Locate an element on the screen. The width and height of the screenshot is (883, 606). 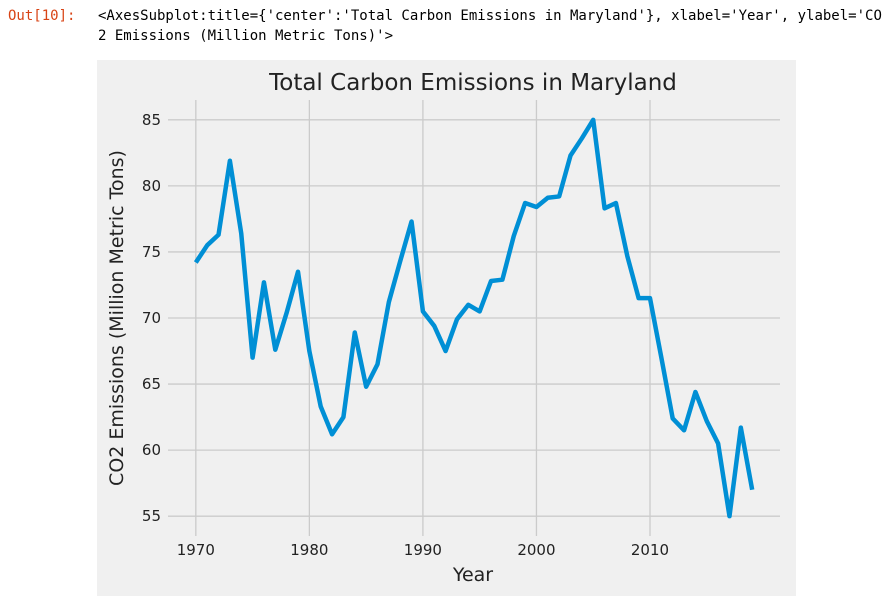
y-tick-label-70: 70 is located at coordinates (151, 318).